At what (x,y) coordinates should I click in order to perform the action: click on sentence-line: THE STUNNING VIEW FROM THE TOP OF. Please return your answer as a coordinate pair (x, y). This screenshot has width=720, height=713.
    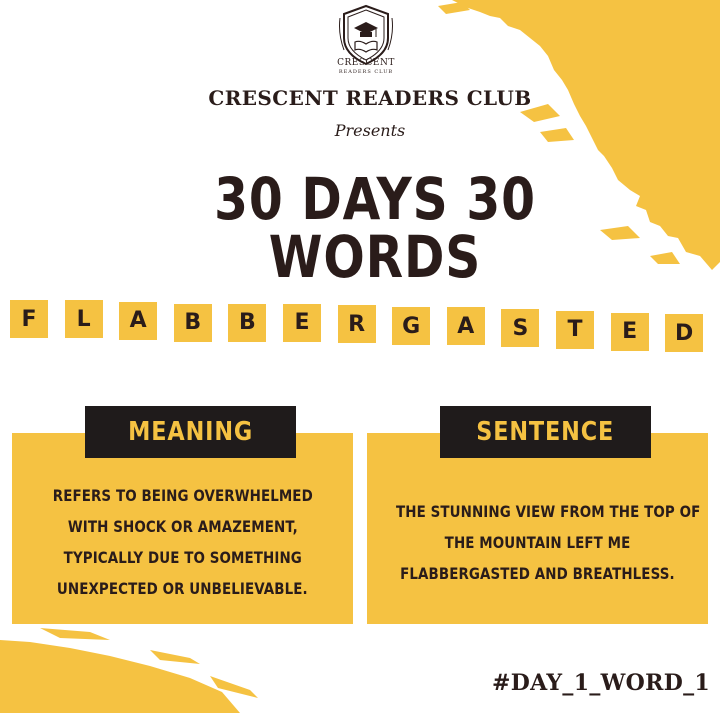
    Looking at the image, I should click on (548, 511).